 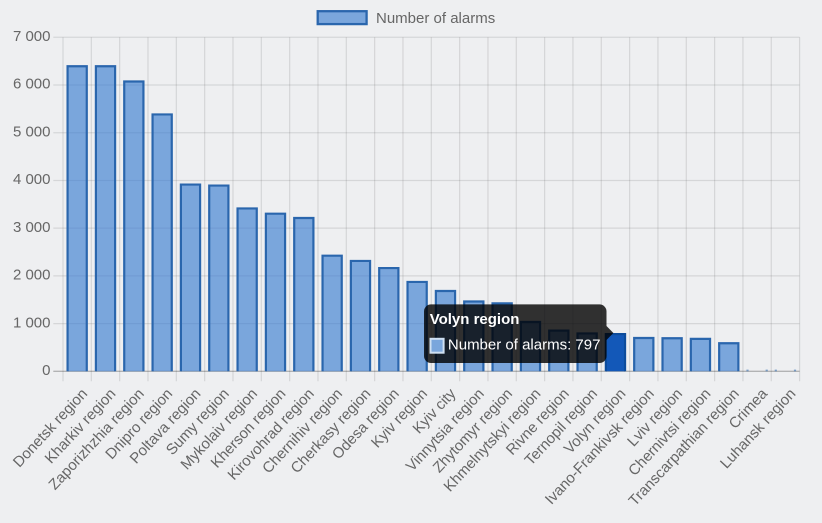 I want to click on svg-text: 2 000, so click(x=32, y=275).